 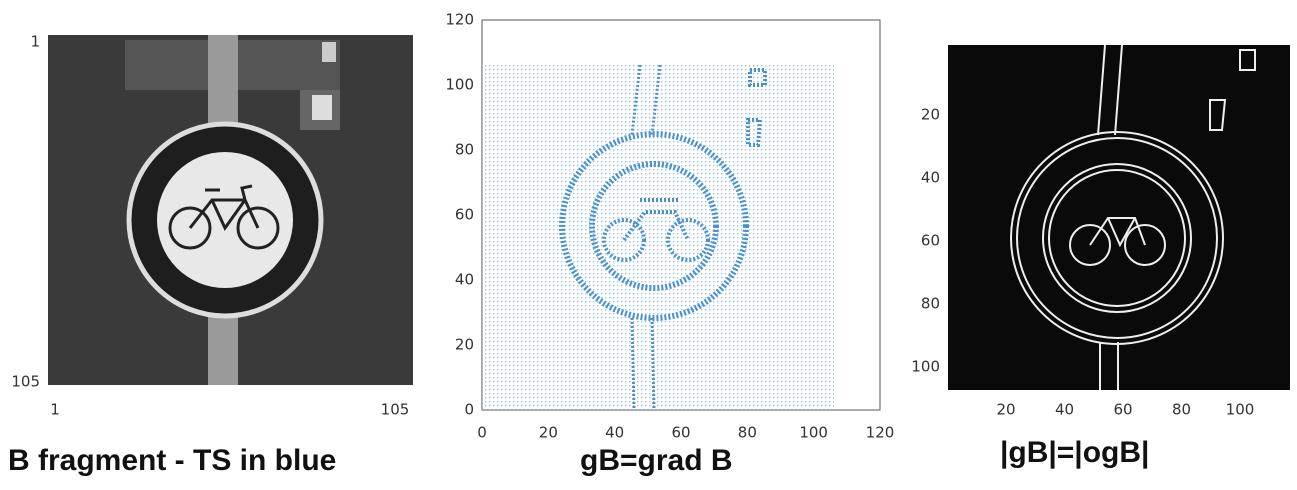 I want to click on caption: |gB|=|ogB|, so click(x=1074, y=452).